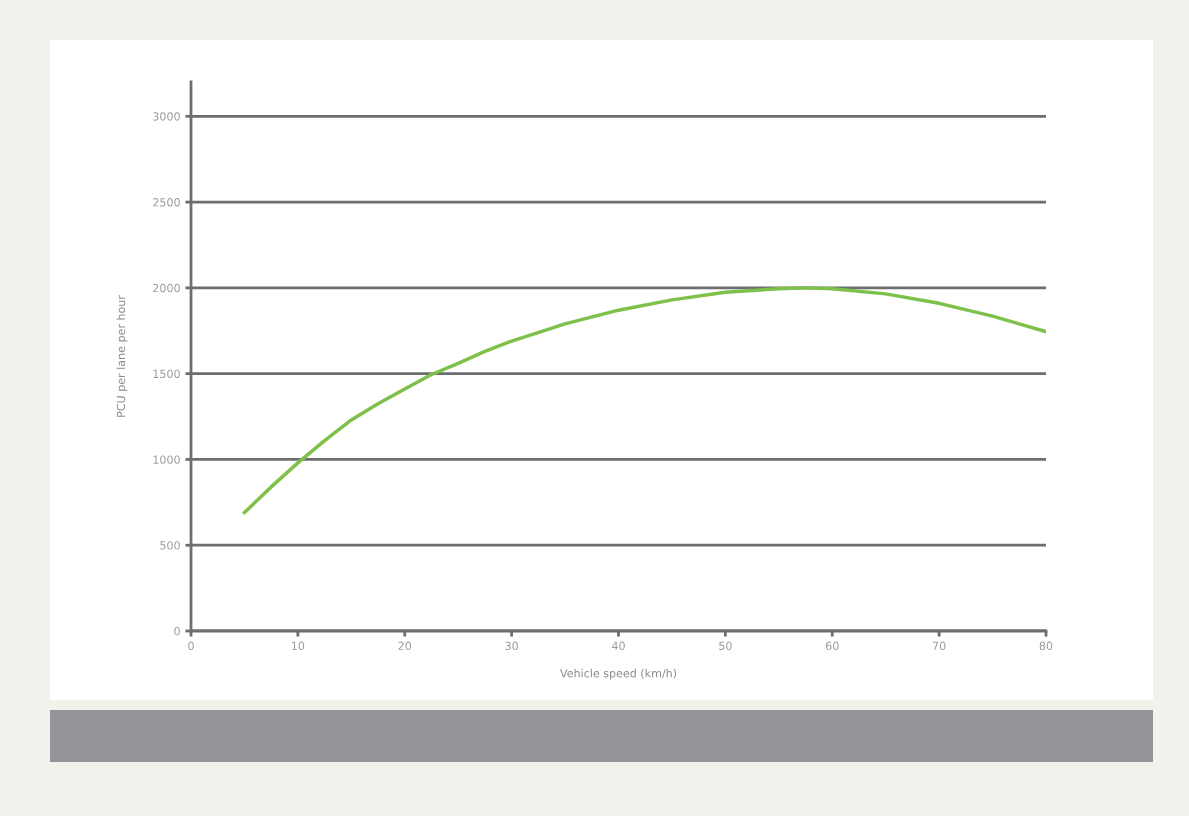 Image resolution: width=1189 pixels, height=816 pixels. I want to click on y-tick-label: 1500, so click(166, 374).